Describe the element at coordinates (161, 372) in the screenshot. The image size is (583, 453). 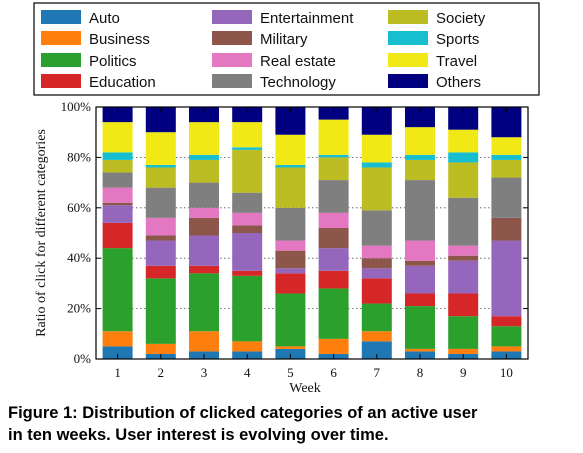
I see `x-tick-label: 2` at that location.